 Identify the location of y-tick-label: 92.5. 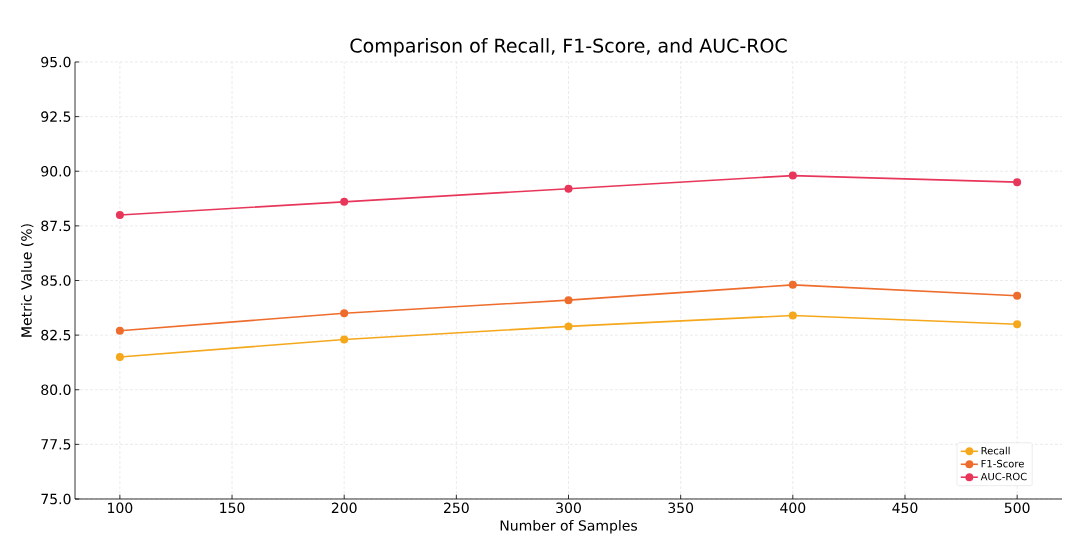
(56, 116).